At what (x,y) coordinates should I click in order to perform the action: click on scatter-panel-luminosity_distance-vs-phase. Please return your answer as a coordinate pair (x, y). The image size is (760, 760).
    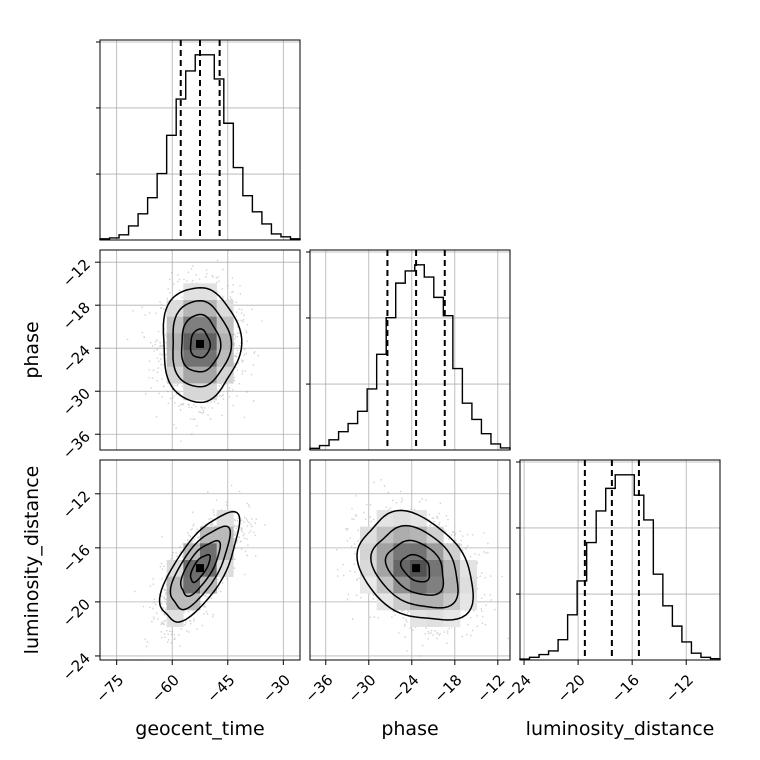
    Looking at the image, I should click on (410, 560).